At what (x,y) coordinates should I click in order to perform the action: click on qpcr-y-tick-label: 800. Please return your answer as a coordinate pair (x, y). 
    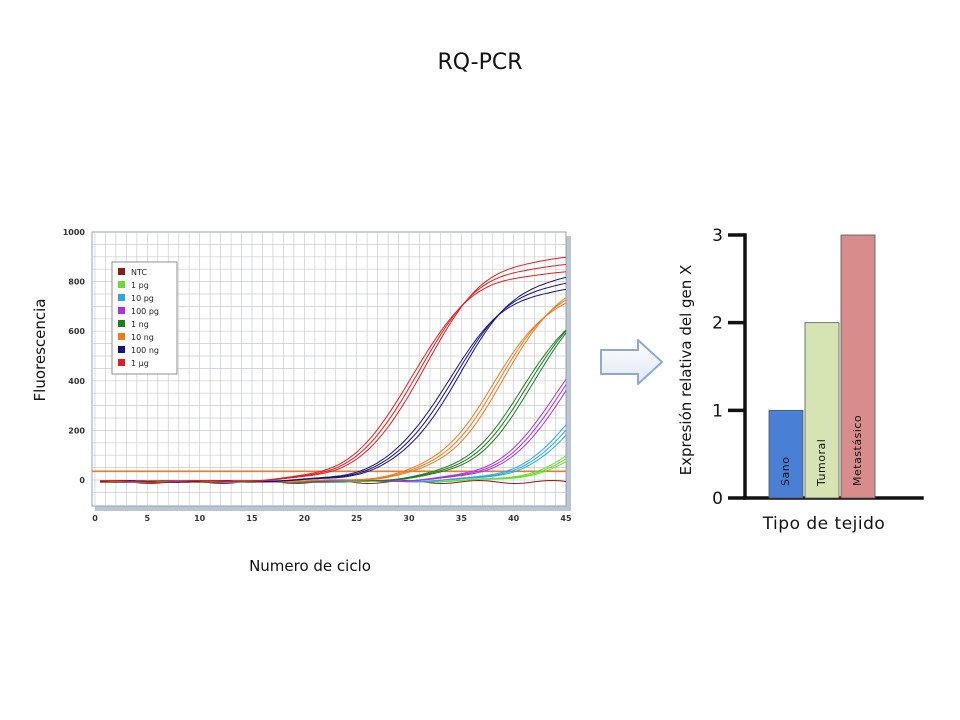
    Looking at the image, I should click on (76, 282).